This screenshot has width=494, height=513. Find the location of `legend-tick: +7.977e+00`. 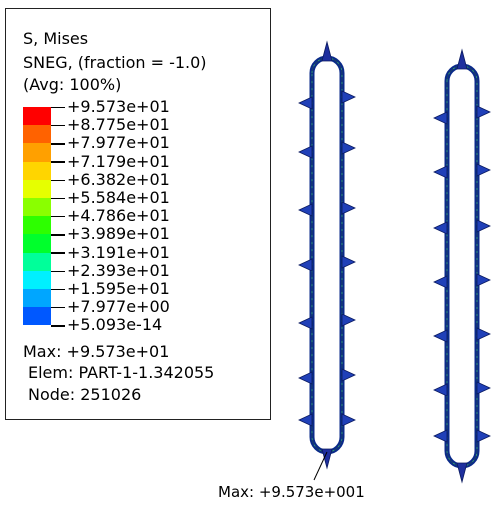

legend-tick: +7.977e+00 is located at coordinates (110, 307).